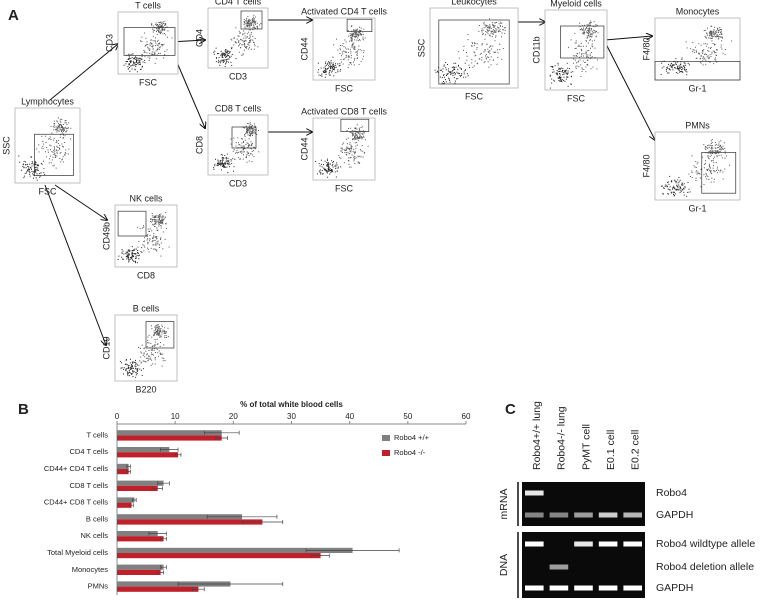 The height and width of the screenshot is (602, 766). What do you see at coordinates (510, 409) in the screenshot?
I see `panel-label: C` at bounding box center [510, 409].